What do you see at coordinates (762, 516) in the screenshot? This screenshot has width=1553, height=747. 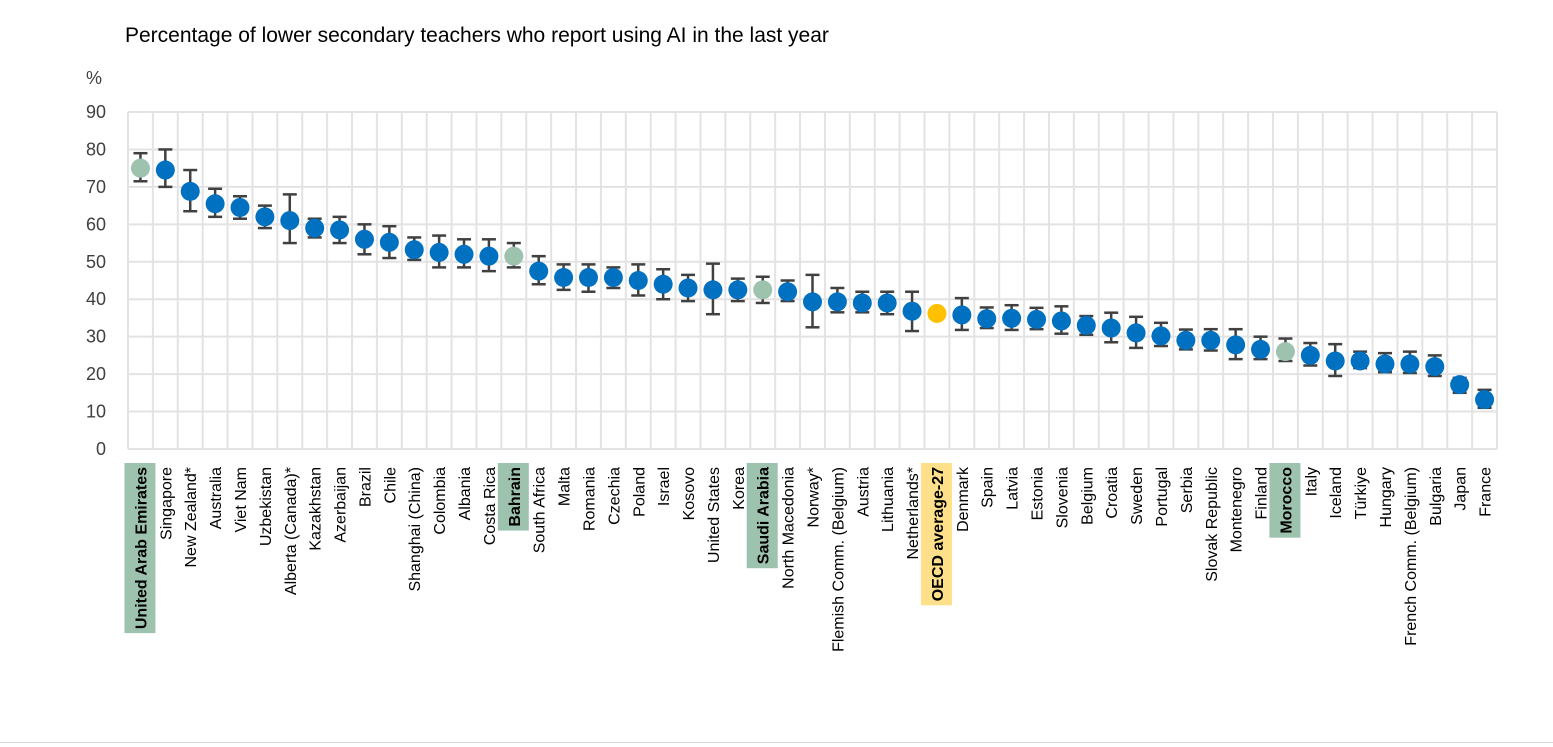 I see `x-label-group: Saudi Arabia` at bounding box center [762, 516].